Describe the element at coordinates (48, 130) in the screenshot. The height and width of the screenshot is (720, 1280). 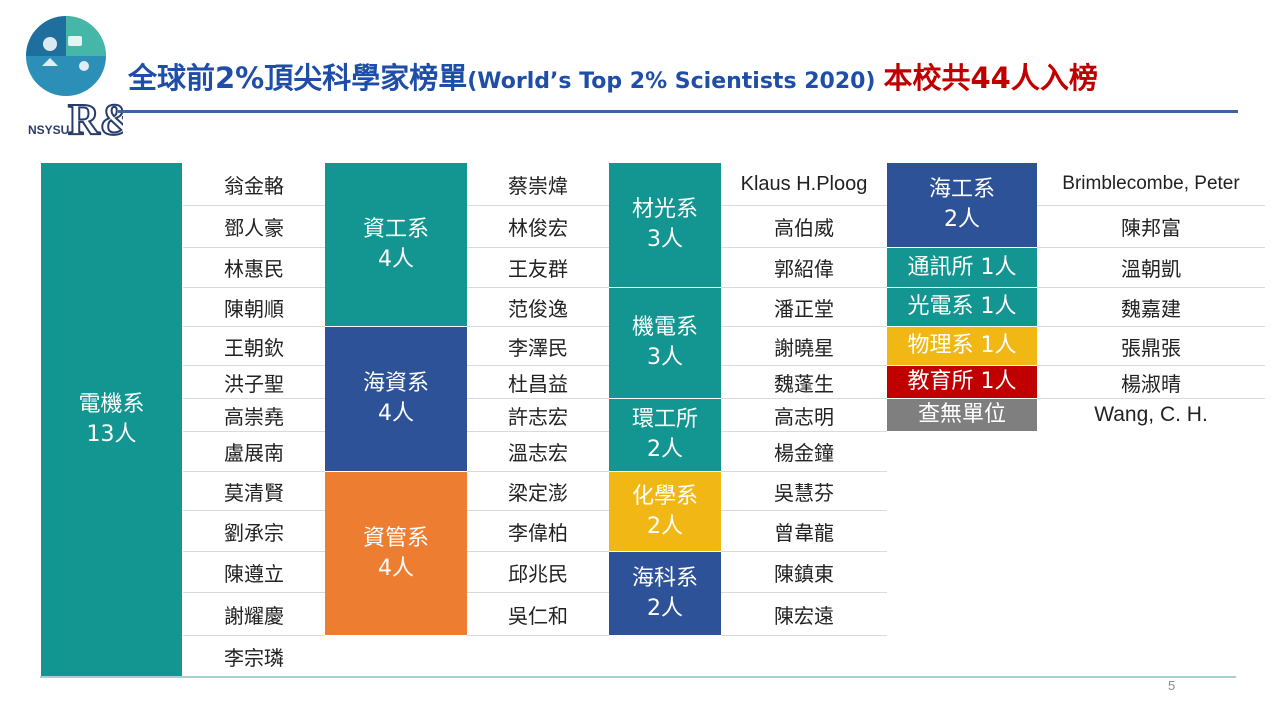
I see `logo-text: NSYSU` at that location.